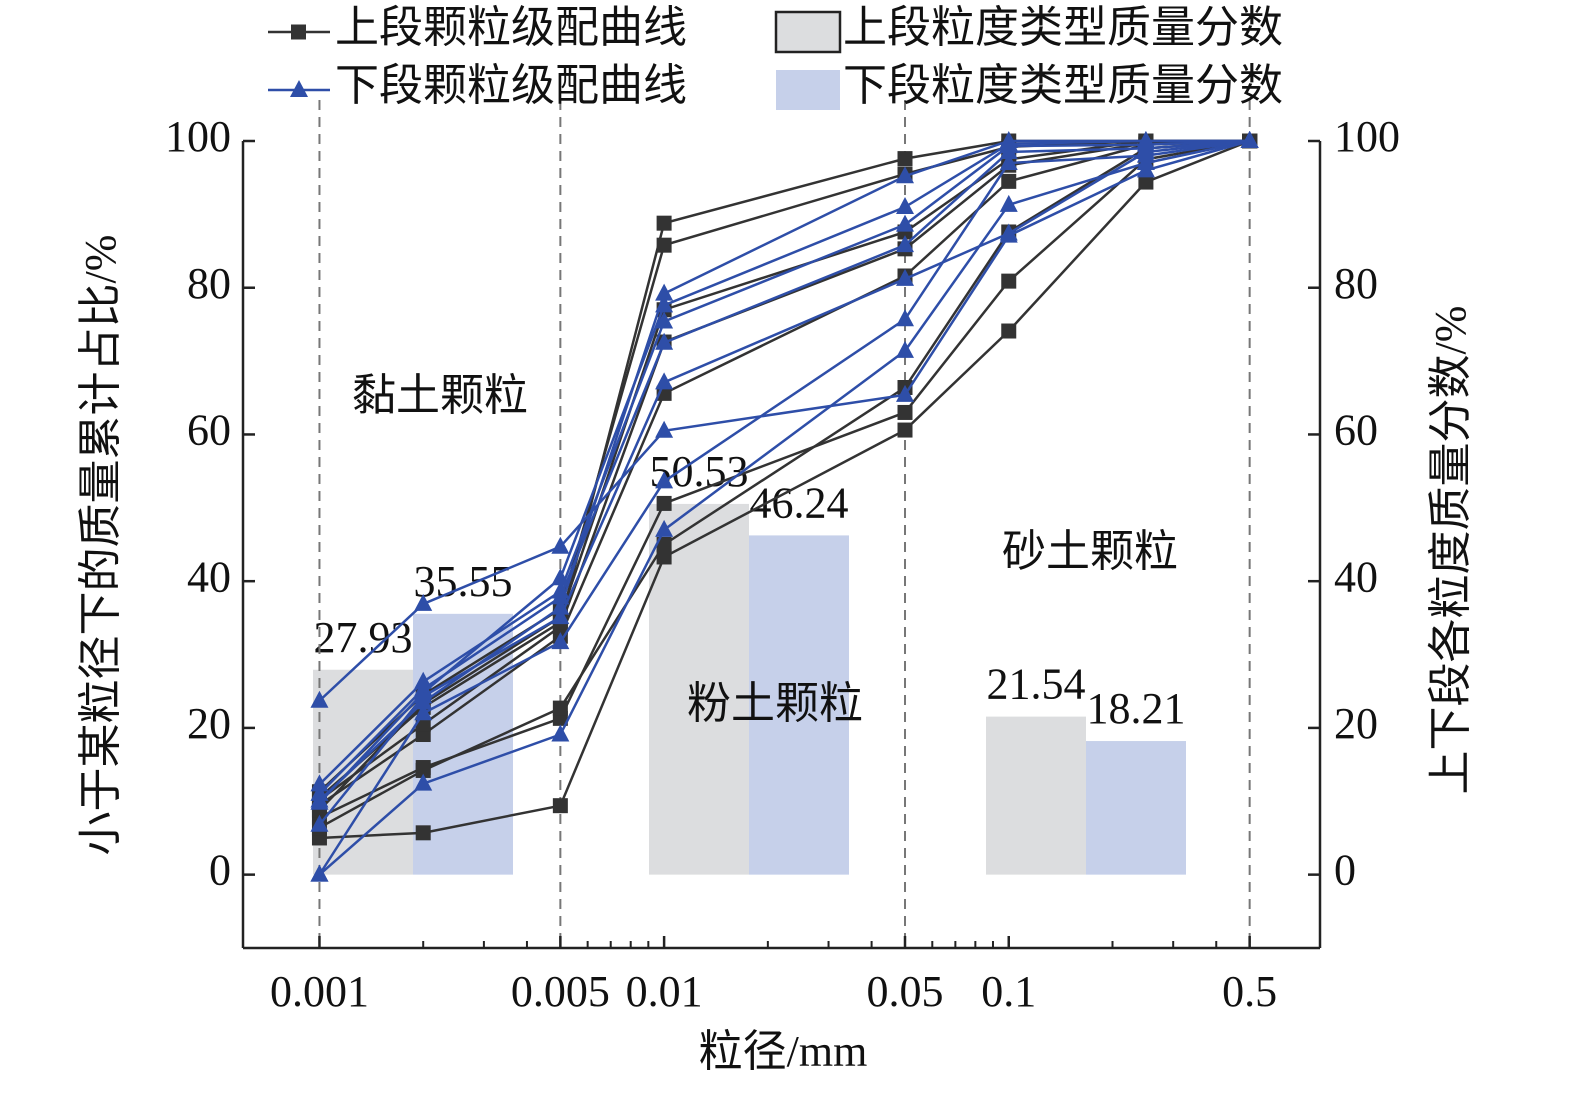  What do you see at coordinates (363, 637) in the screenshot?
I see `bar-value-label: 27.93` at bounding box center [363, 637].